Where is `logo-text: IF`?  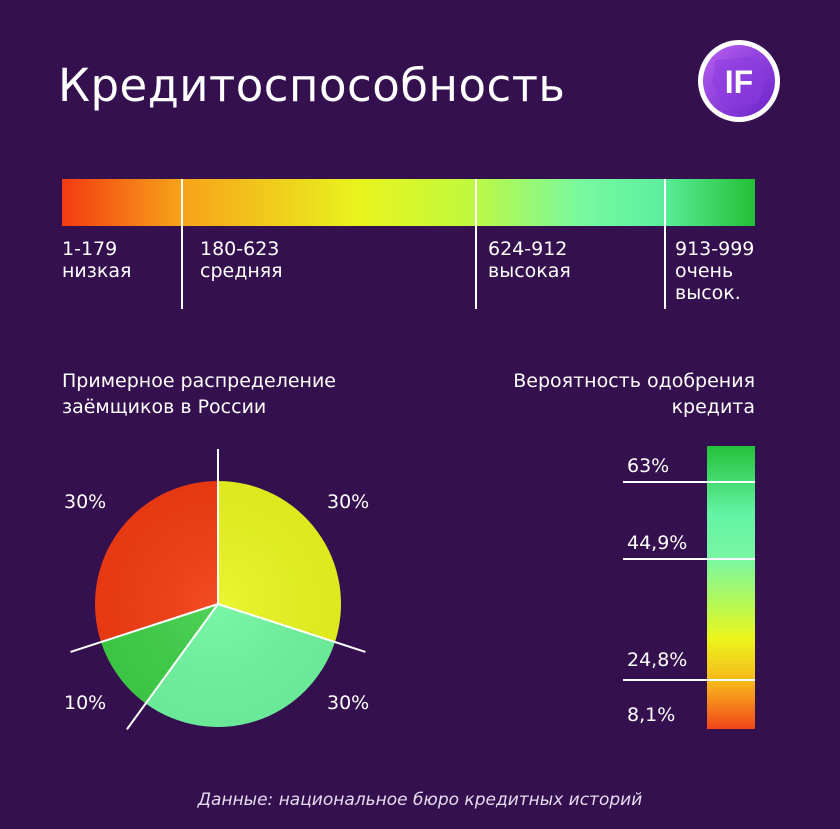
logo-text: IF is located at coordinates (739, 82).